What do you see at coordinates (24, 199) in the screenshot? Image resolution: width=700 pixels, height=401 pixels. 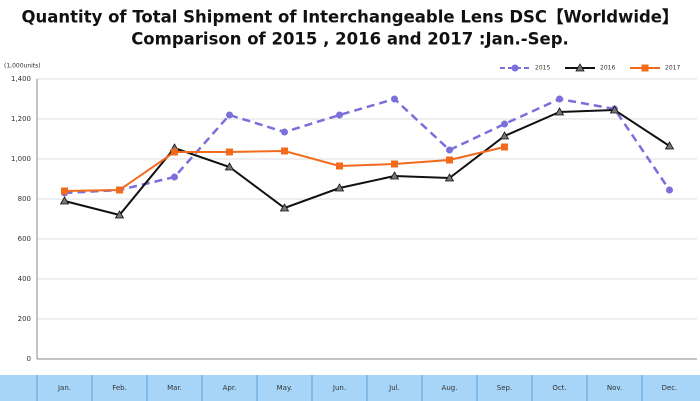 I see `y-tick-label: 800` at bounding box center [24, 199].